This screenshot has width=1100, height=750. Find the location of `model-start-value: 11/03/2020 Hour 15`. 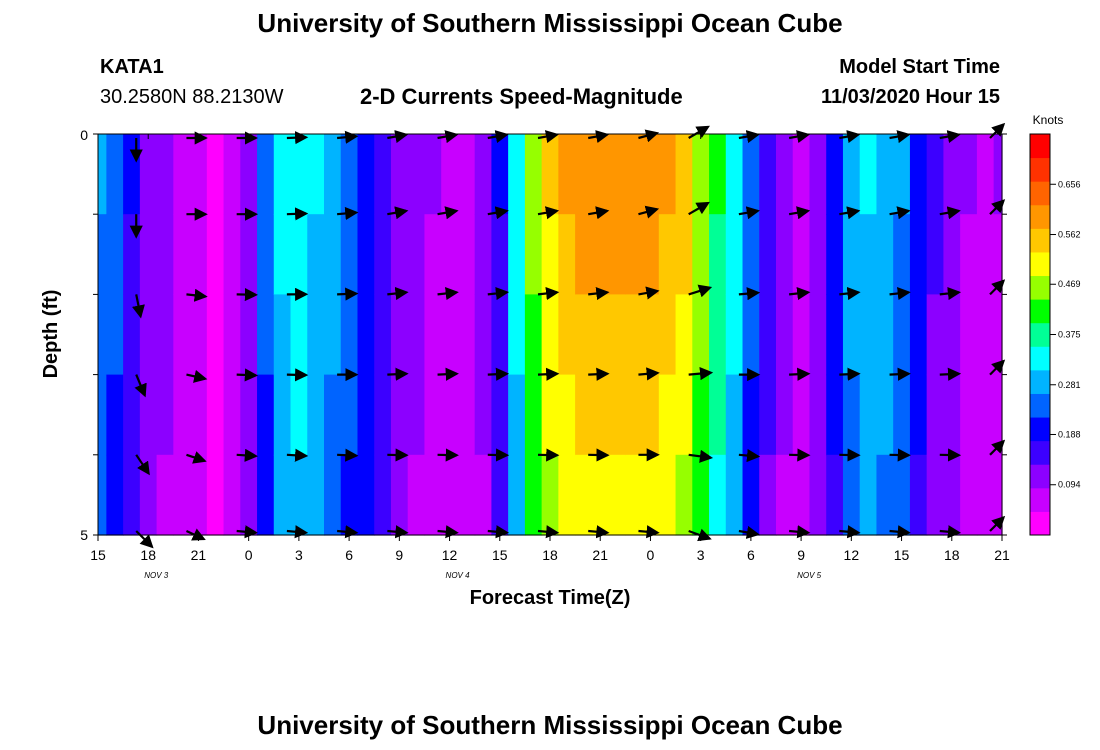

model-start-value: 11/03/2020 Hour 15 is located at coordinates (910, 97).